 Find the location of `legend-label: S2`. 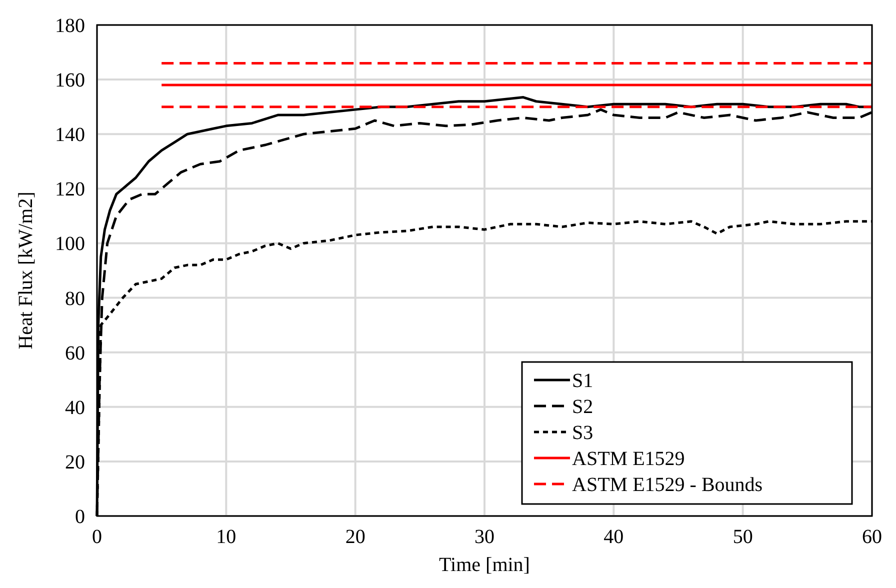

legend-label: S2 is located at coordinates (583, 407).